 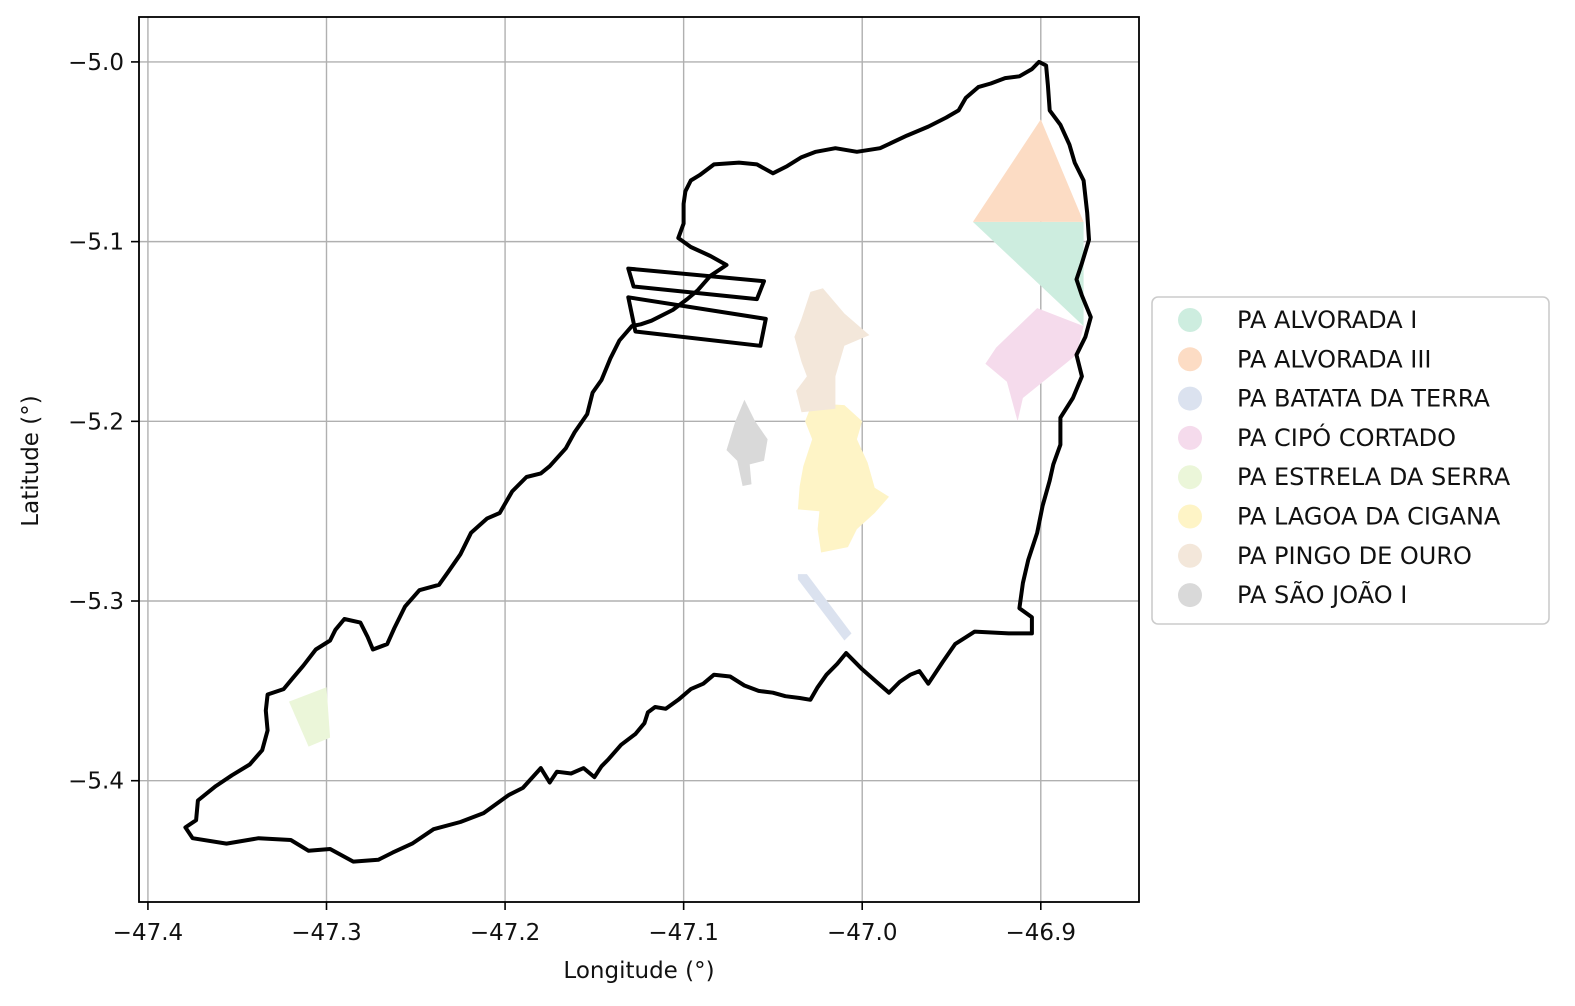 I want to click on y-tick-label: −5.3, so click(x=96, y=602).